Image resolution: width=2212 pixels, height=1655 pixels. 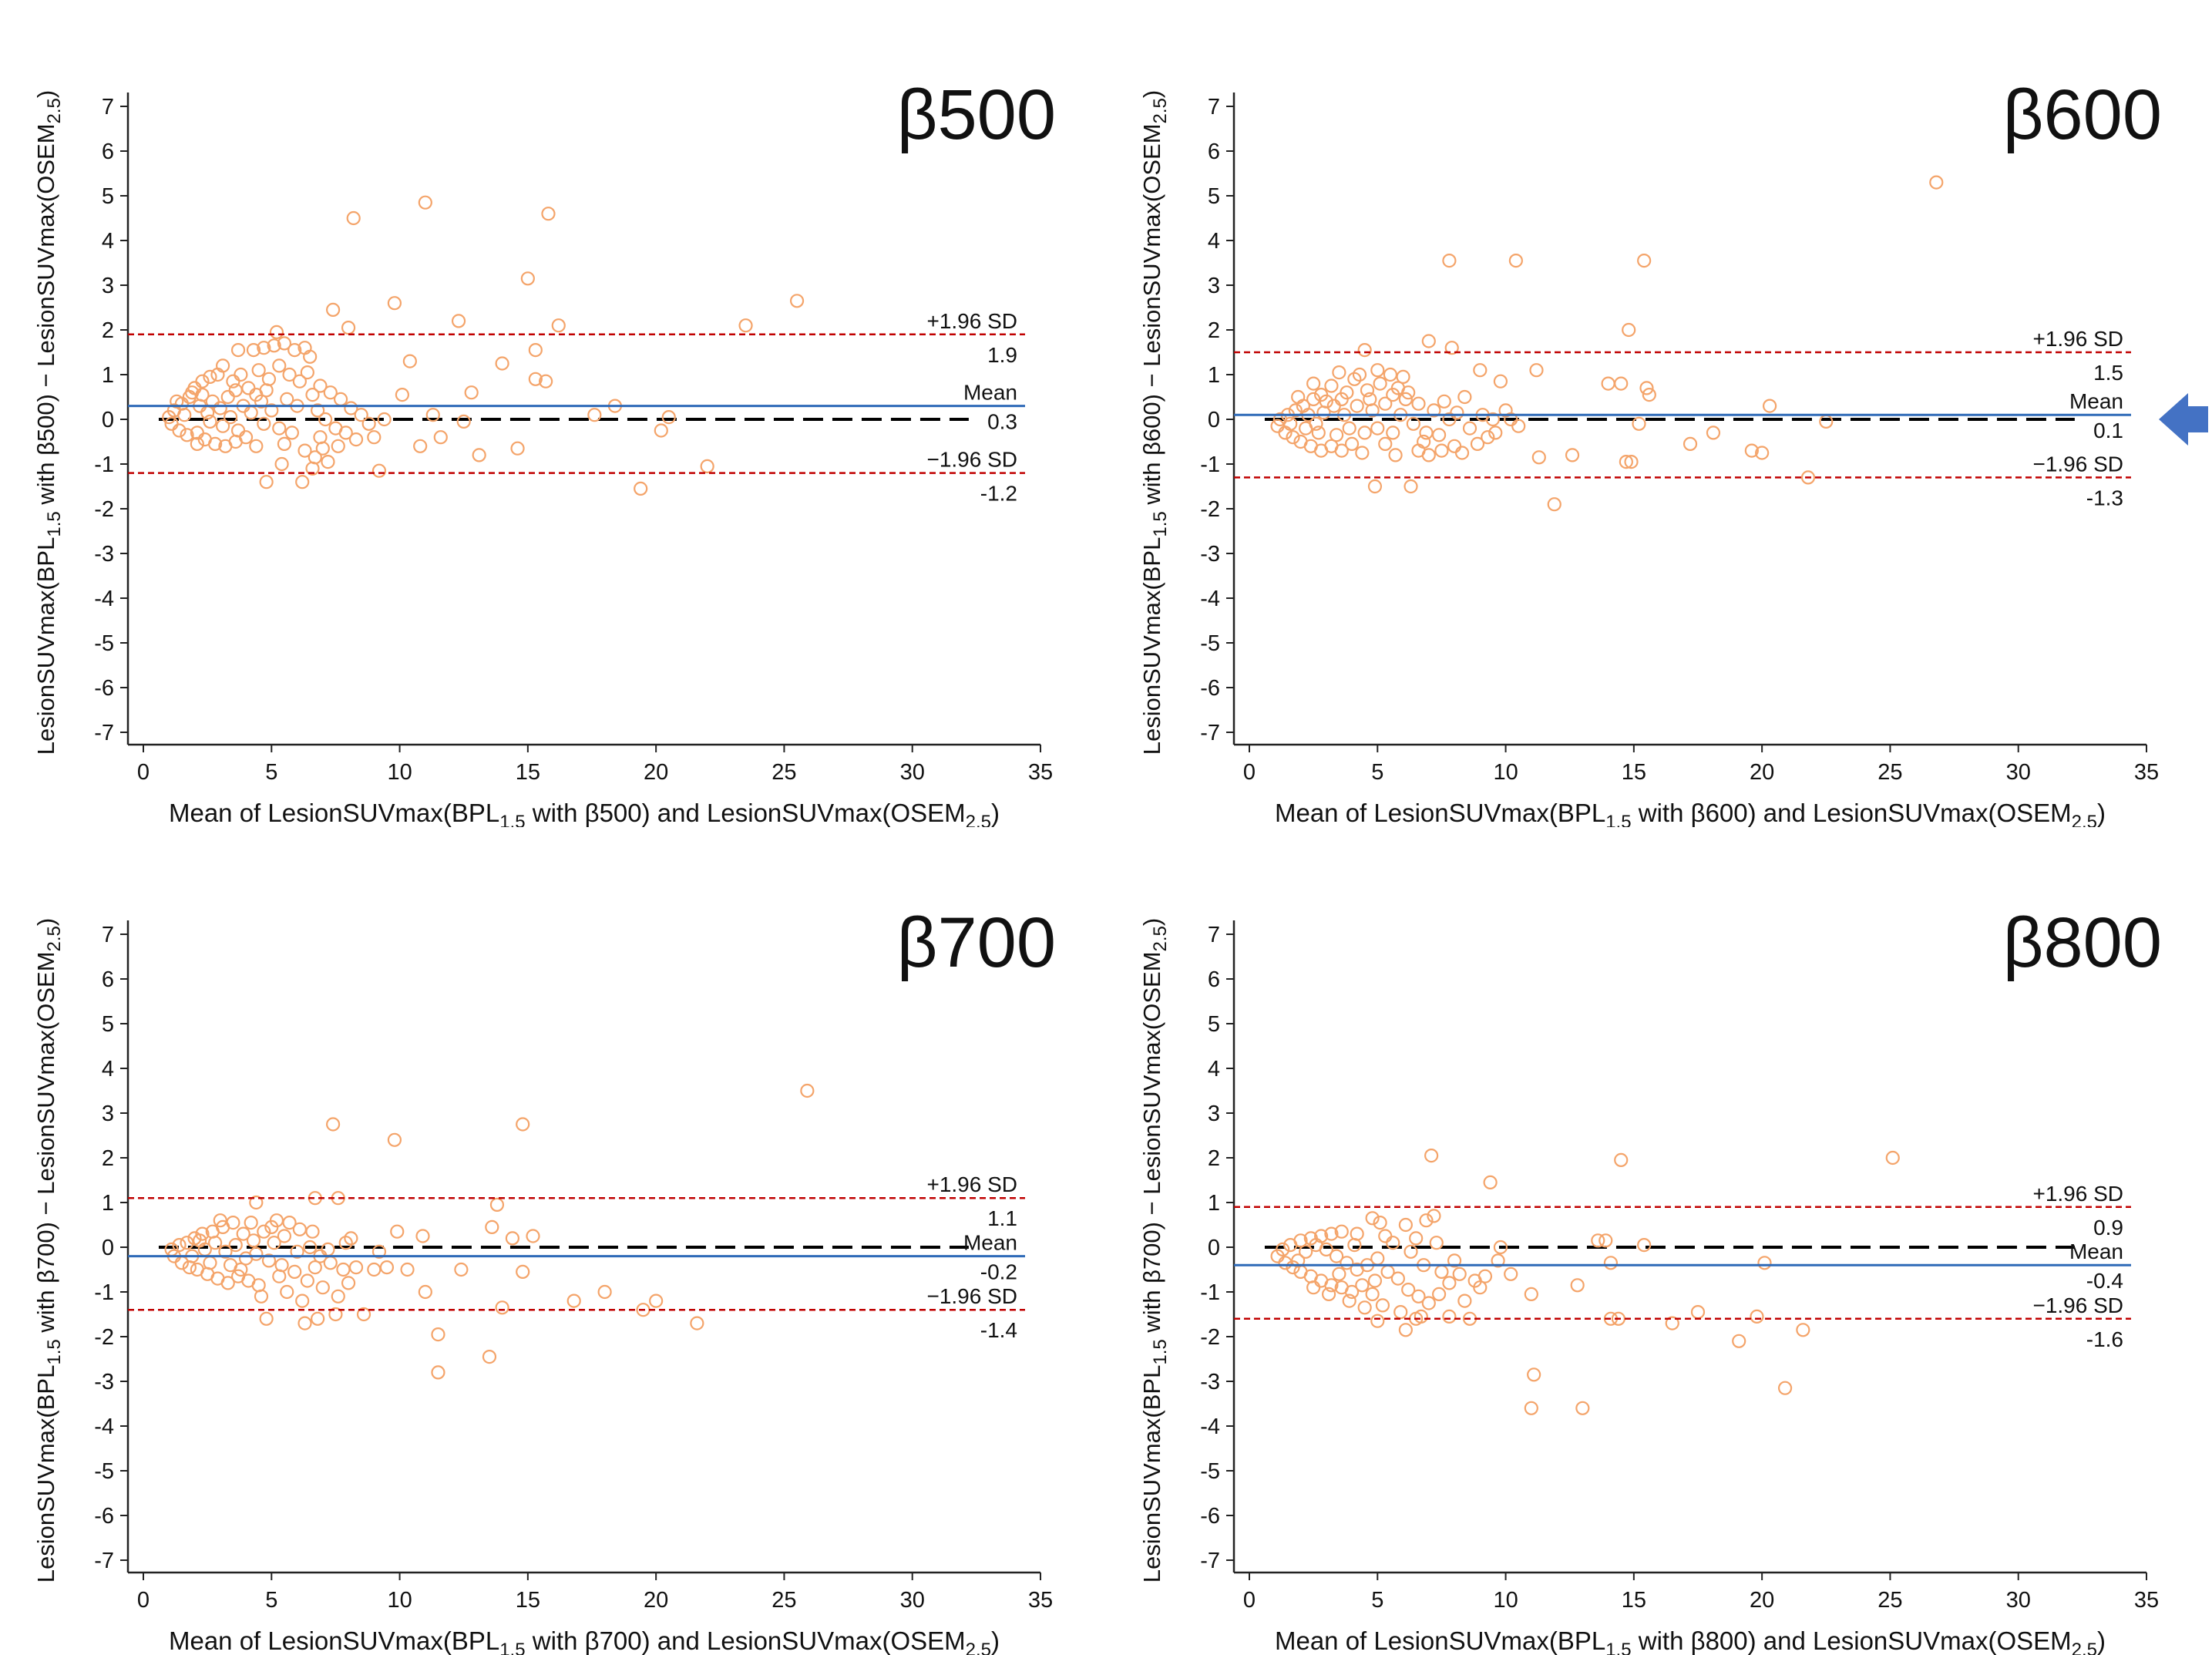 I want to click on arrow-shape, so click(x=2183, y=419).